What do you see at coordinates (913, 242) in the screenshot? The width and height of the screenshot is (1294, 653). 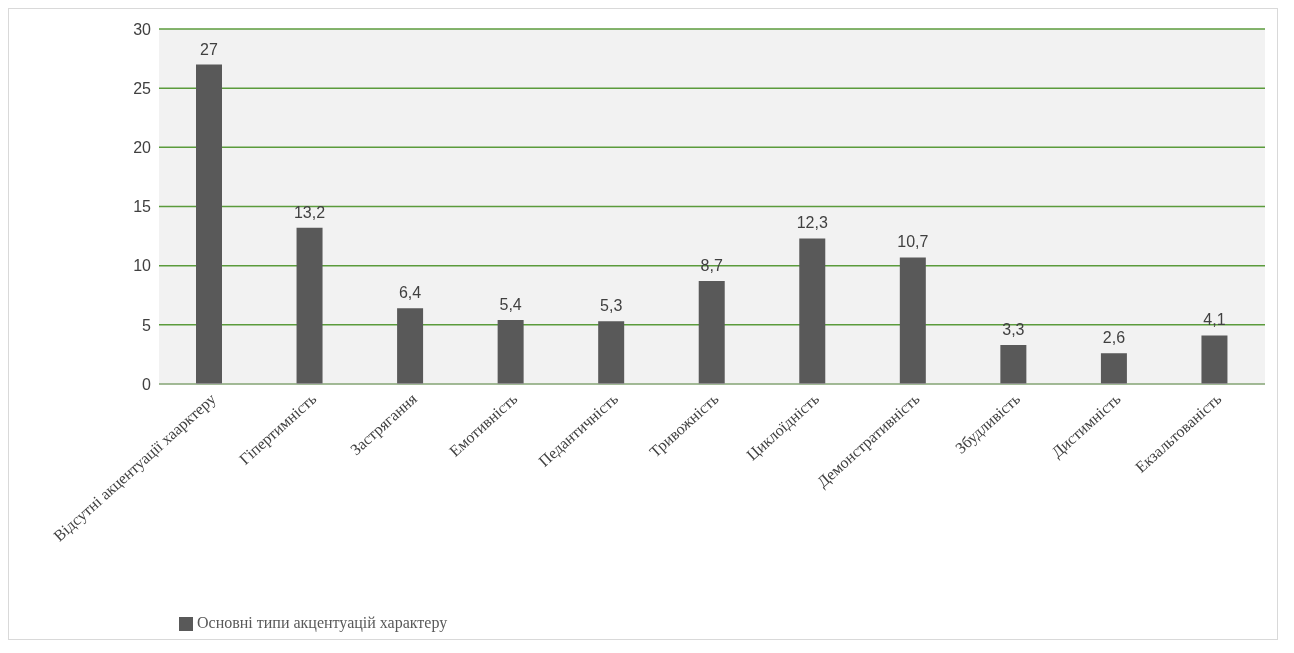 I see `data-label: 10,7` at bounding box center [913, 242].